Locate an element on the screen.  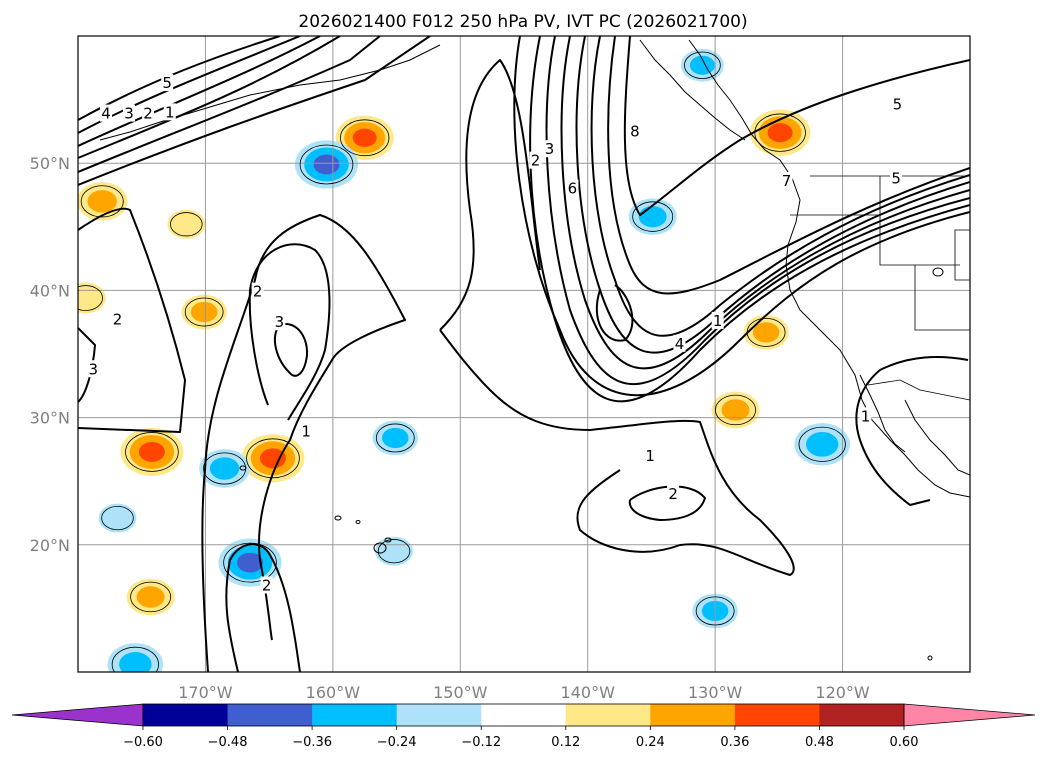
lake is located at coordinates (938, 272).